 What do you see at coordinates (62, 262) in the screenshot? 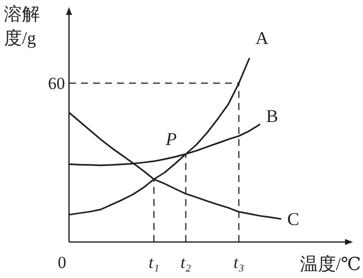
I see `text: 0` at bounding box center [62, 262].